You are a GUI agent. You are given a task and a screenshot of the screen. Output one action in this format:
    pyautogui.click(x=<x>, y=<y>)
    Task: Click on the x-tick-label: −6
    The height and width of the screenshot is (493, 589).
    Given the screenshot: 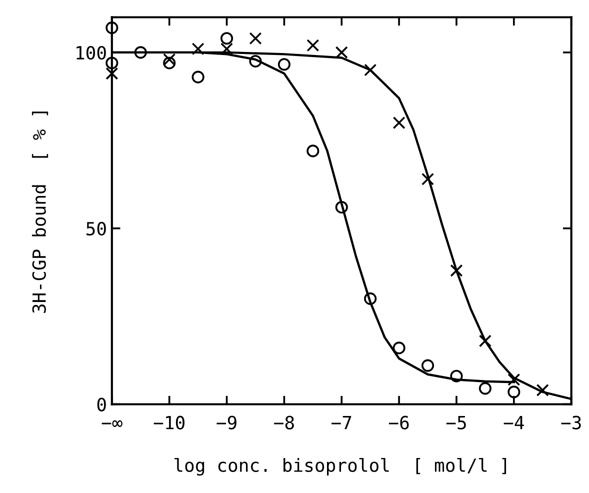 What is the action you would take?
    pyautogui.click(x=398, y=423)
    